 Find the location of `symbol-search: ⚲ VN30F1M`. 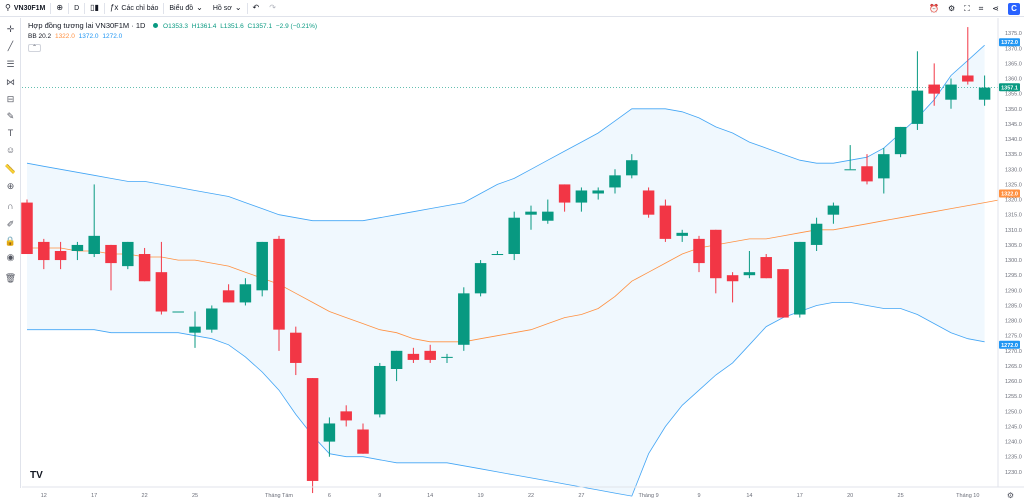

symbol-search: ⚲ VN30F1M is located at coordinates (25, 8).